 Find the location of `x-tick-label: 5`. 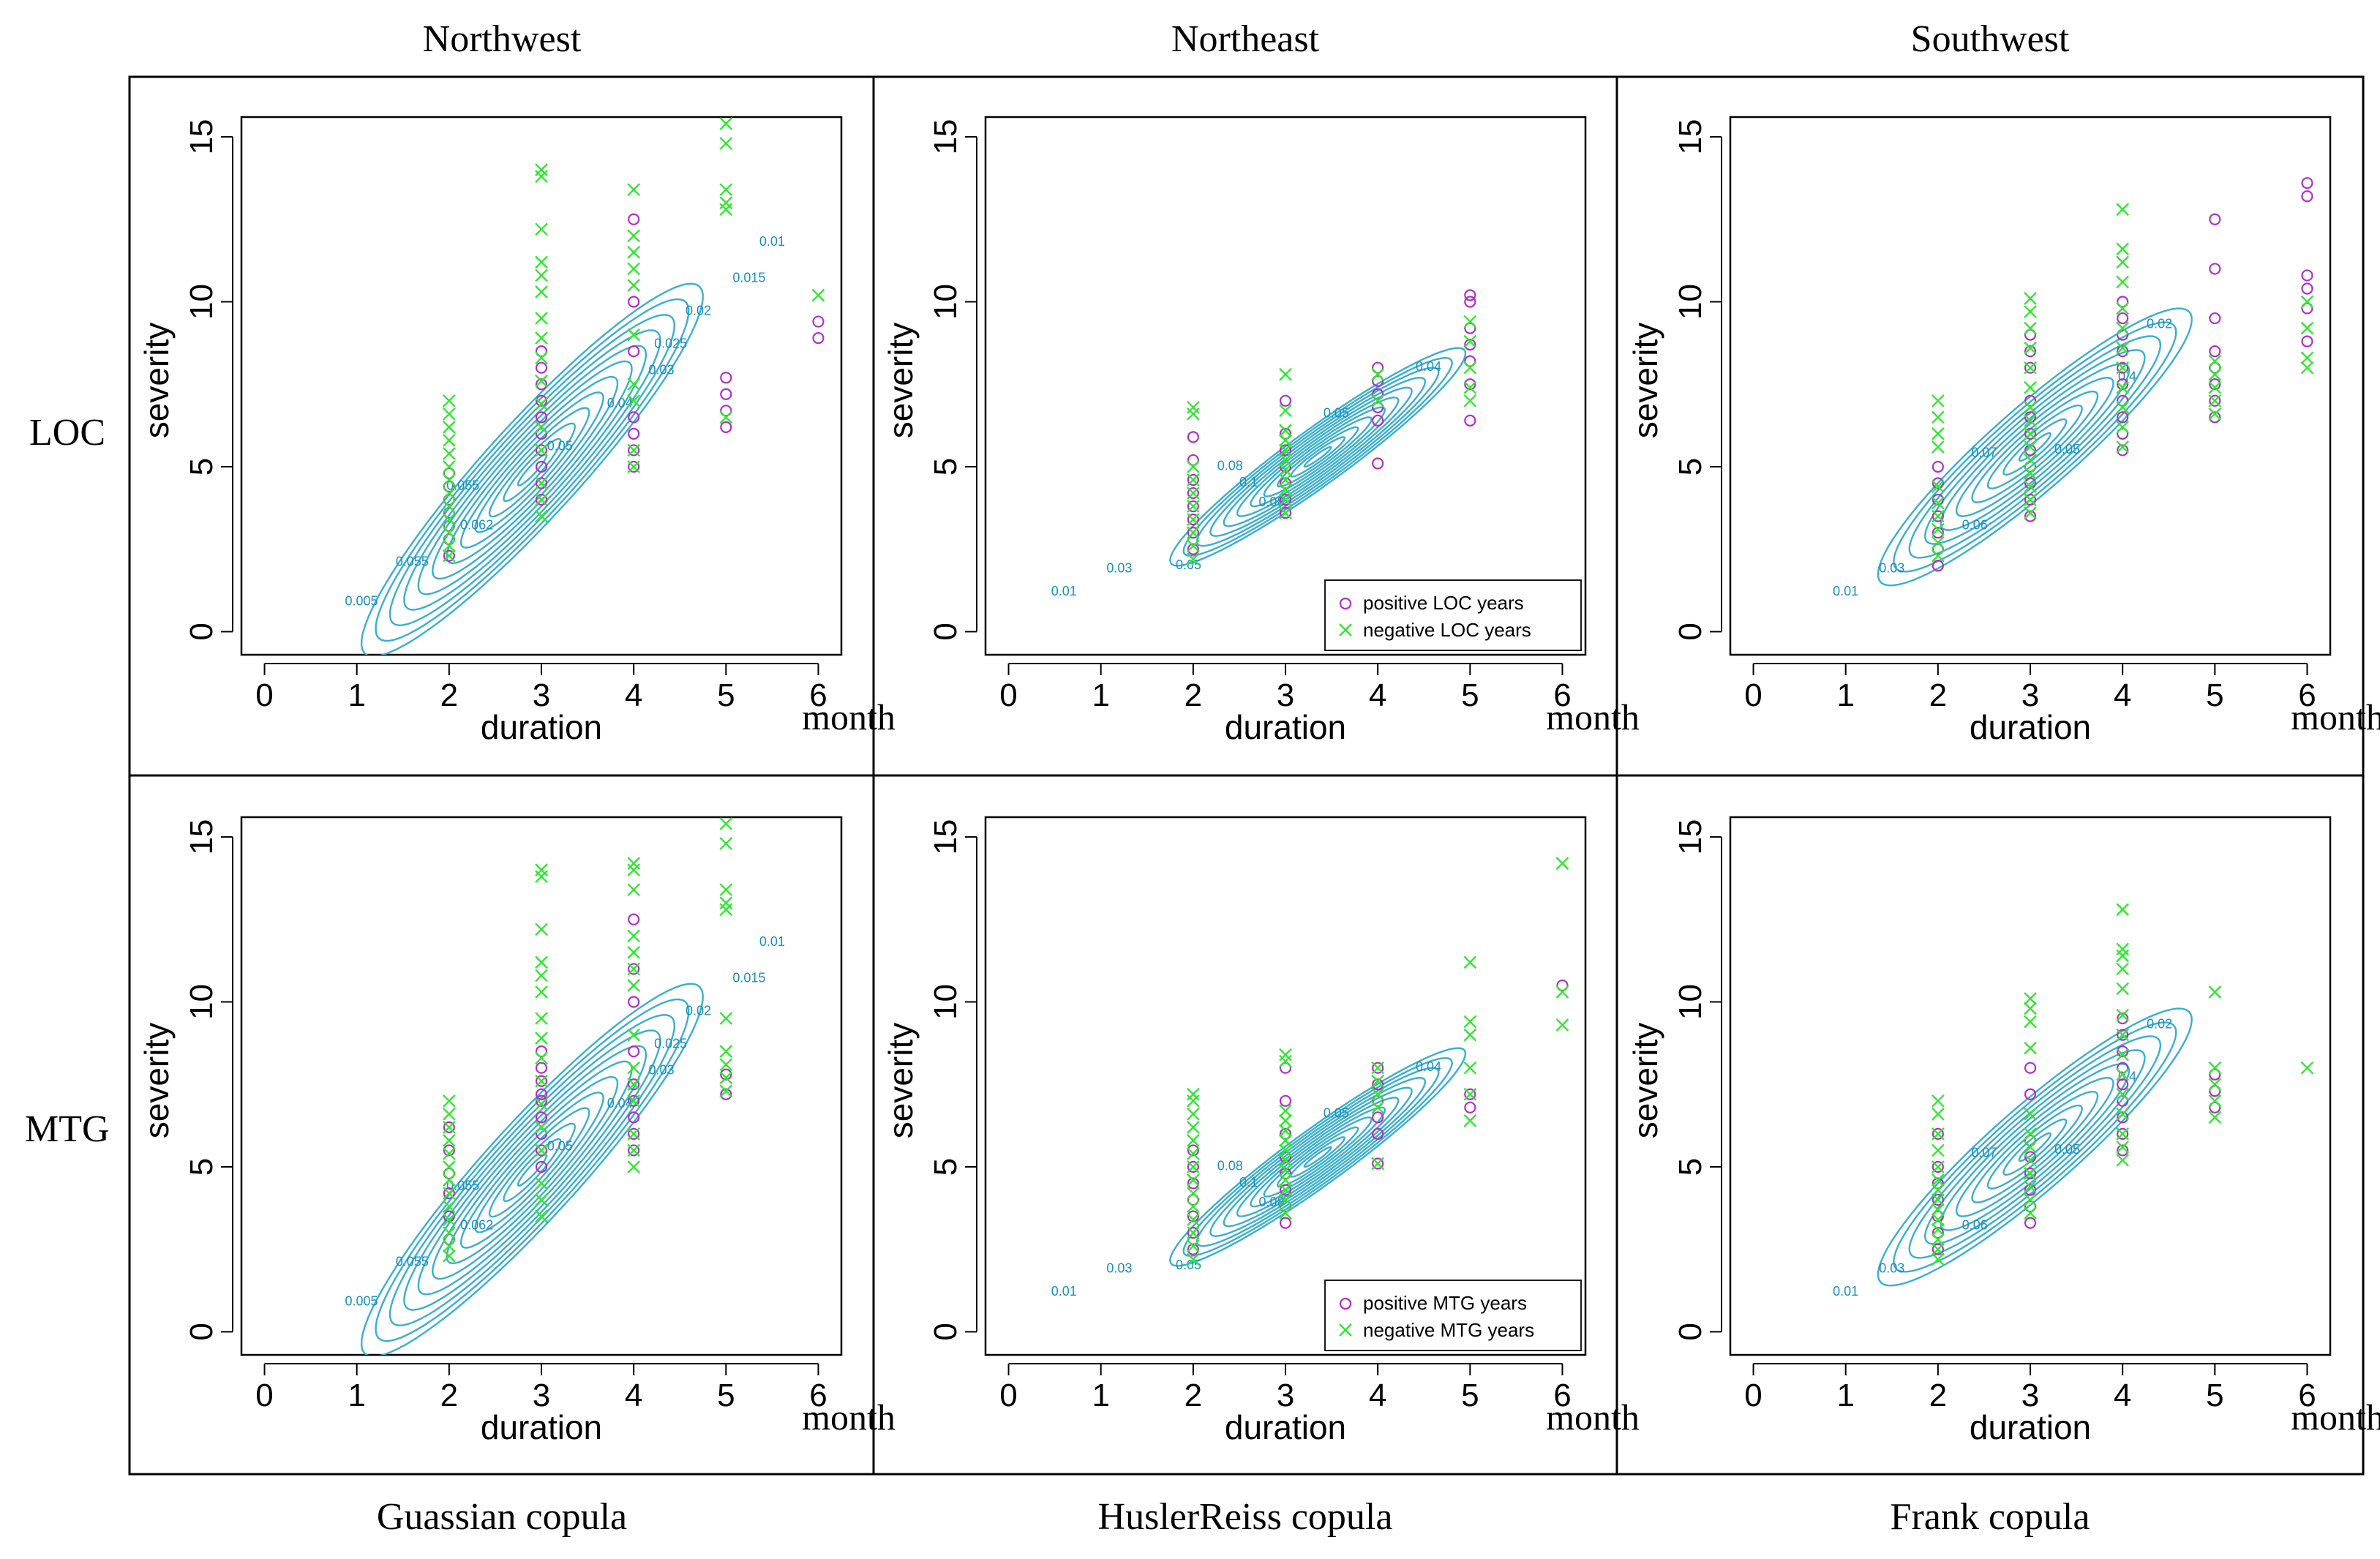

x-tick-label: 5 is located at coordinates (1470, 1395).